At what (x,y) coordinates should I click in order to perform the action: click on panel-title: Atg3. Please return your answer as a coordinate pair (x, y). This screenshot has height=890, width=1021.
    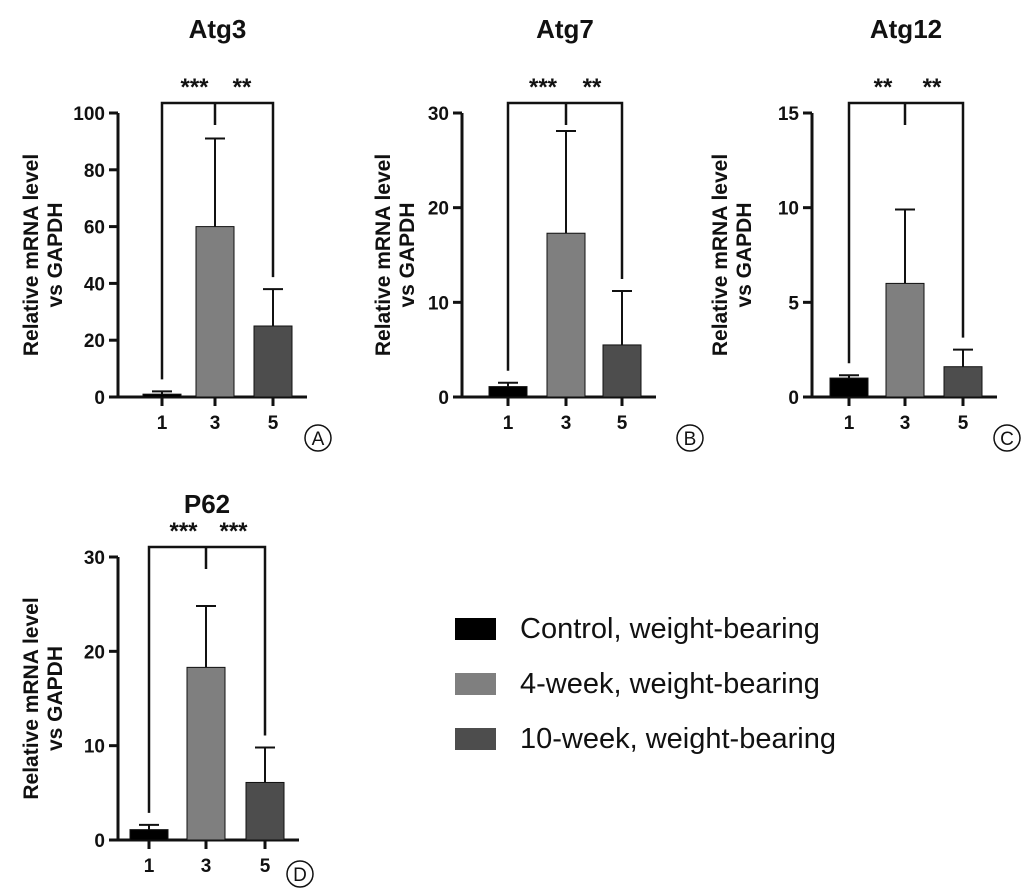
    Looking at the image, I should click on (218, 29).